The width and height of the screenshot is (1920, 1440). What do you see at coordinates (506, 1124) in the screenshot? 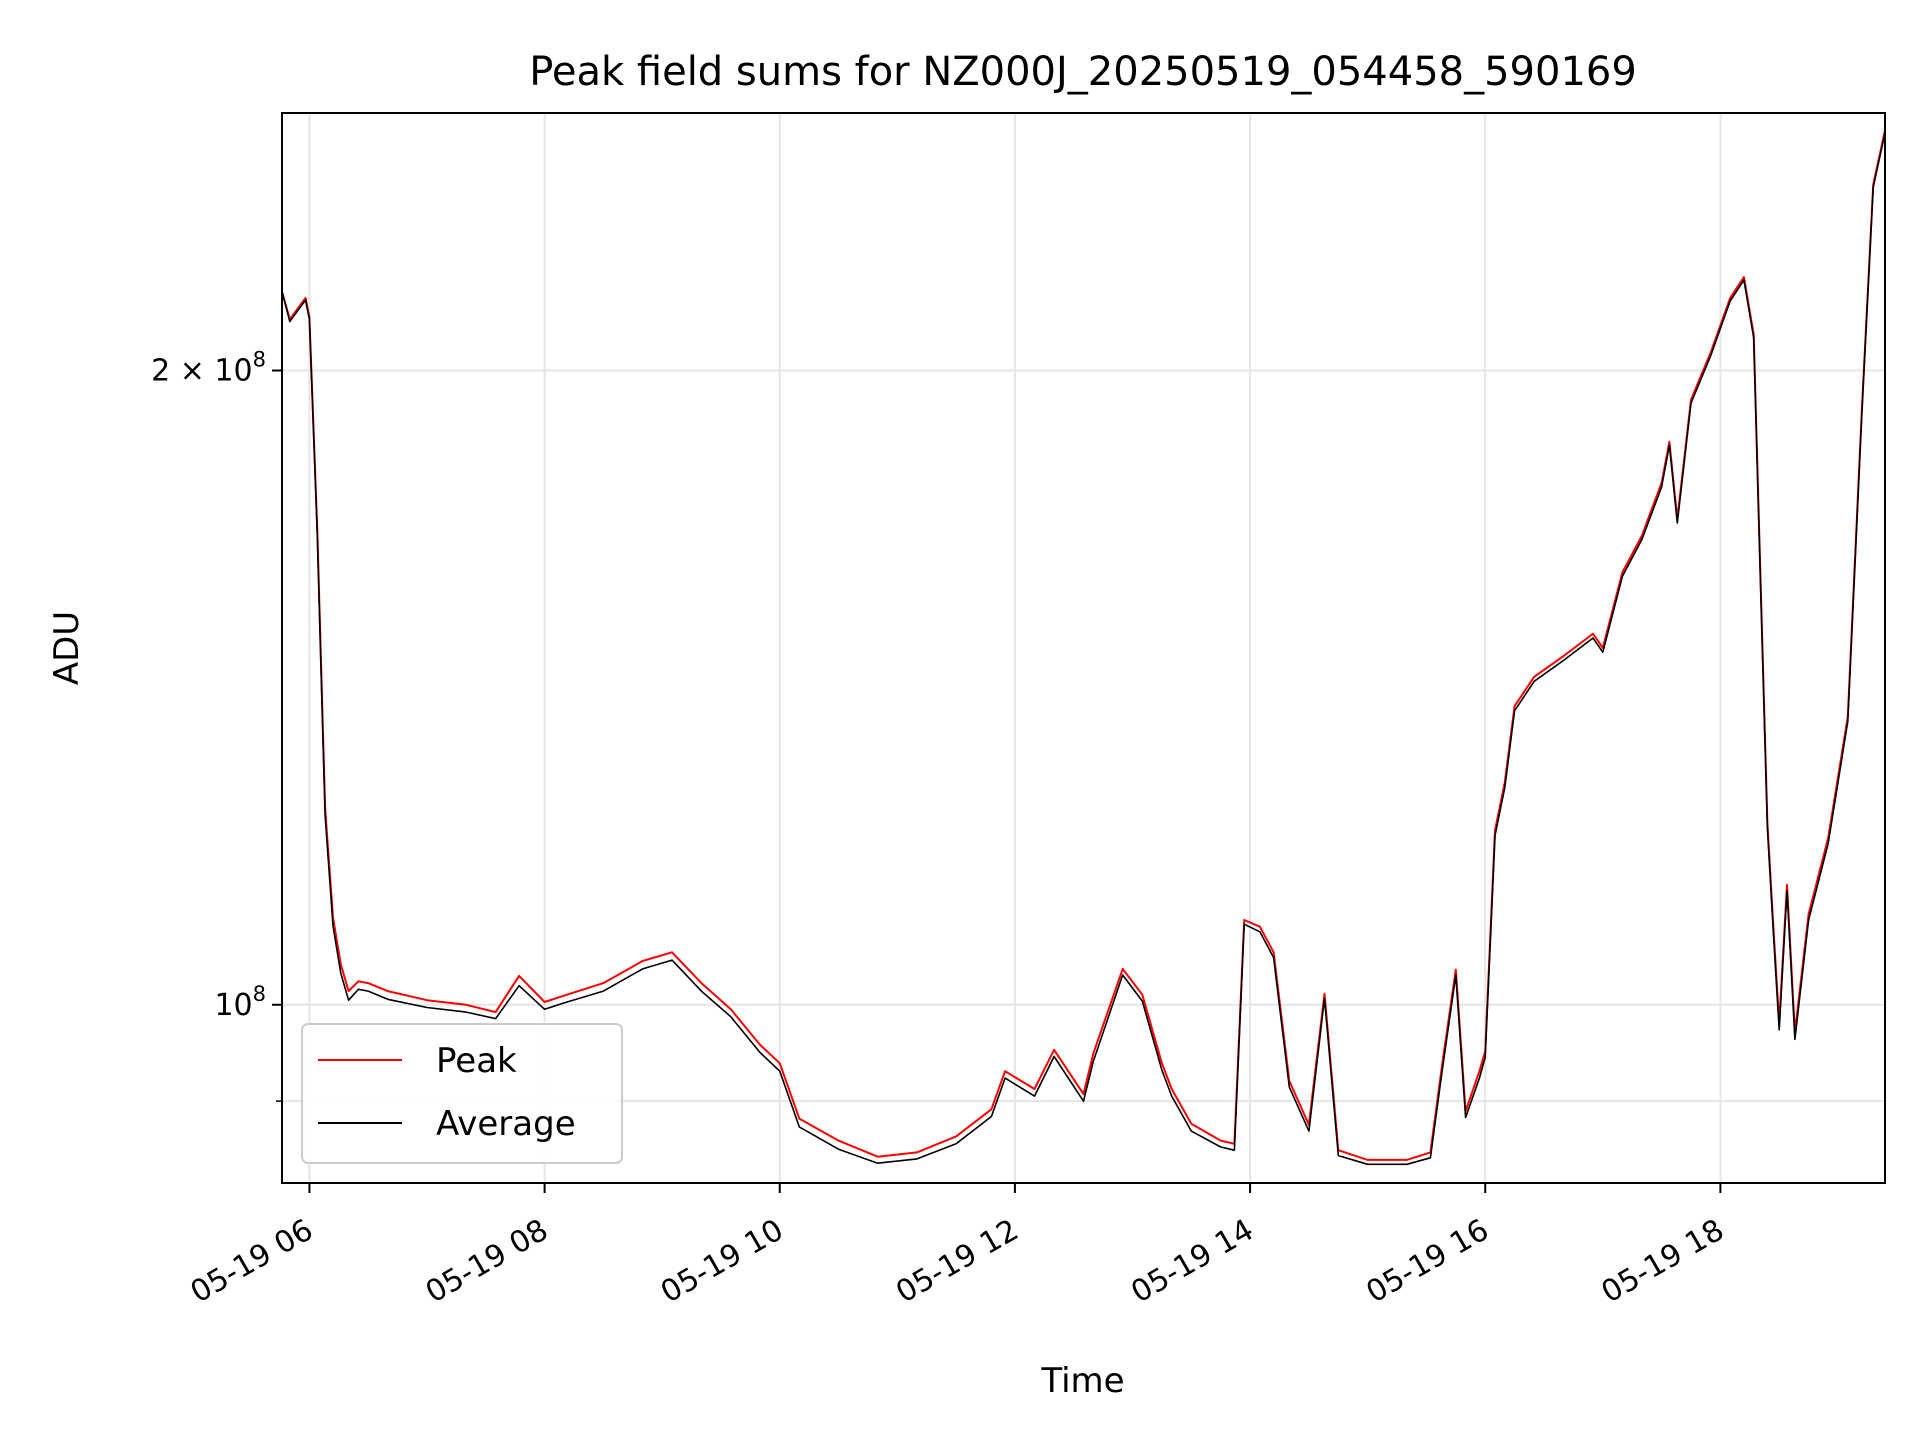
I see `legend-label-average: Average` at bounding box center [506, 1124].